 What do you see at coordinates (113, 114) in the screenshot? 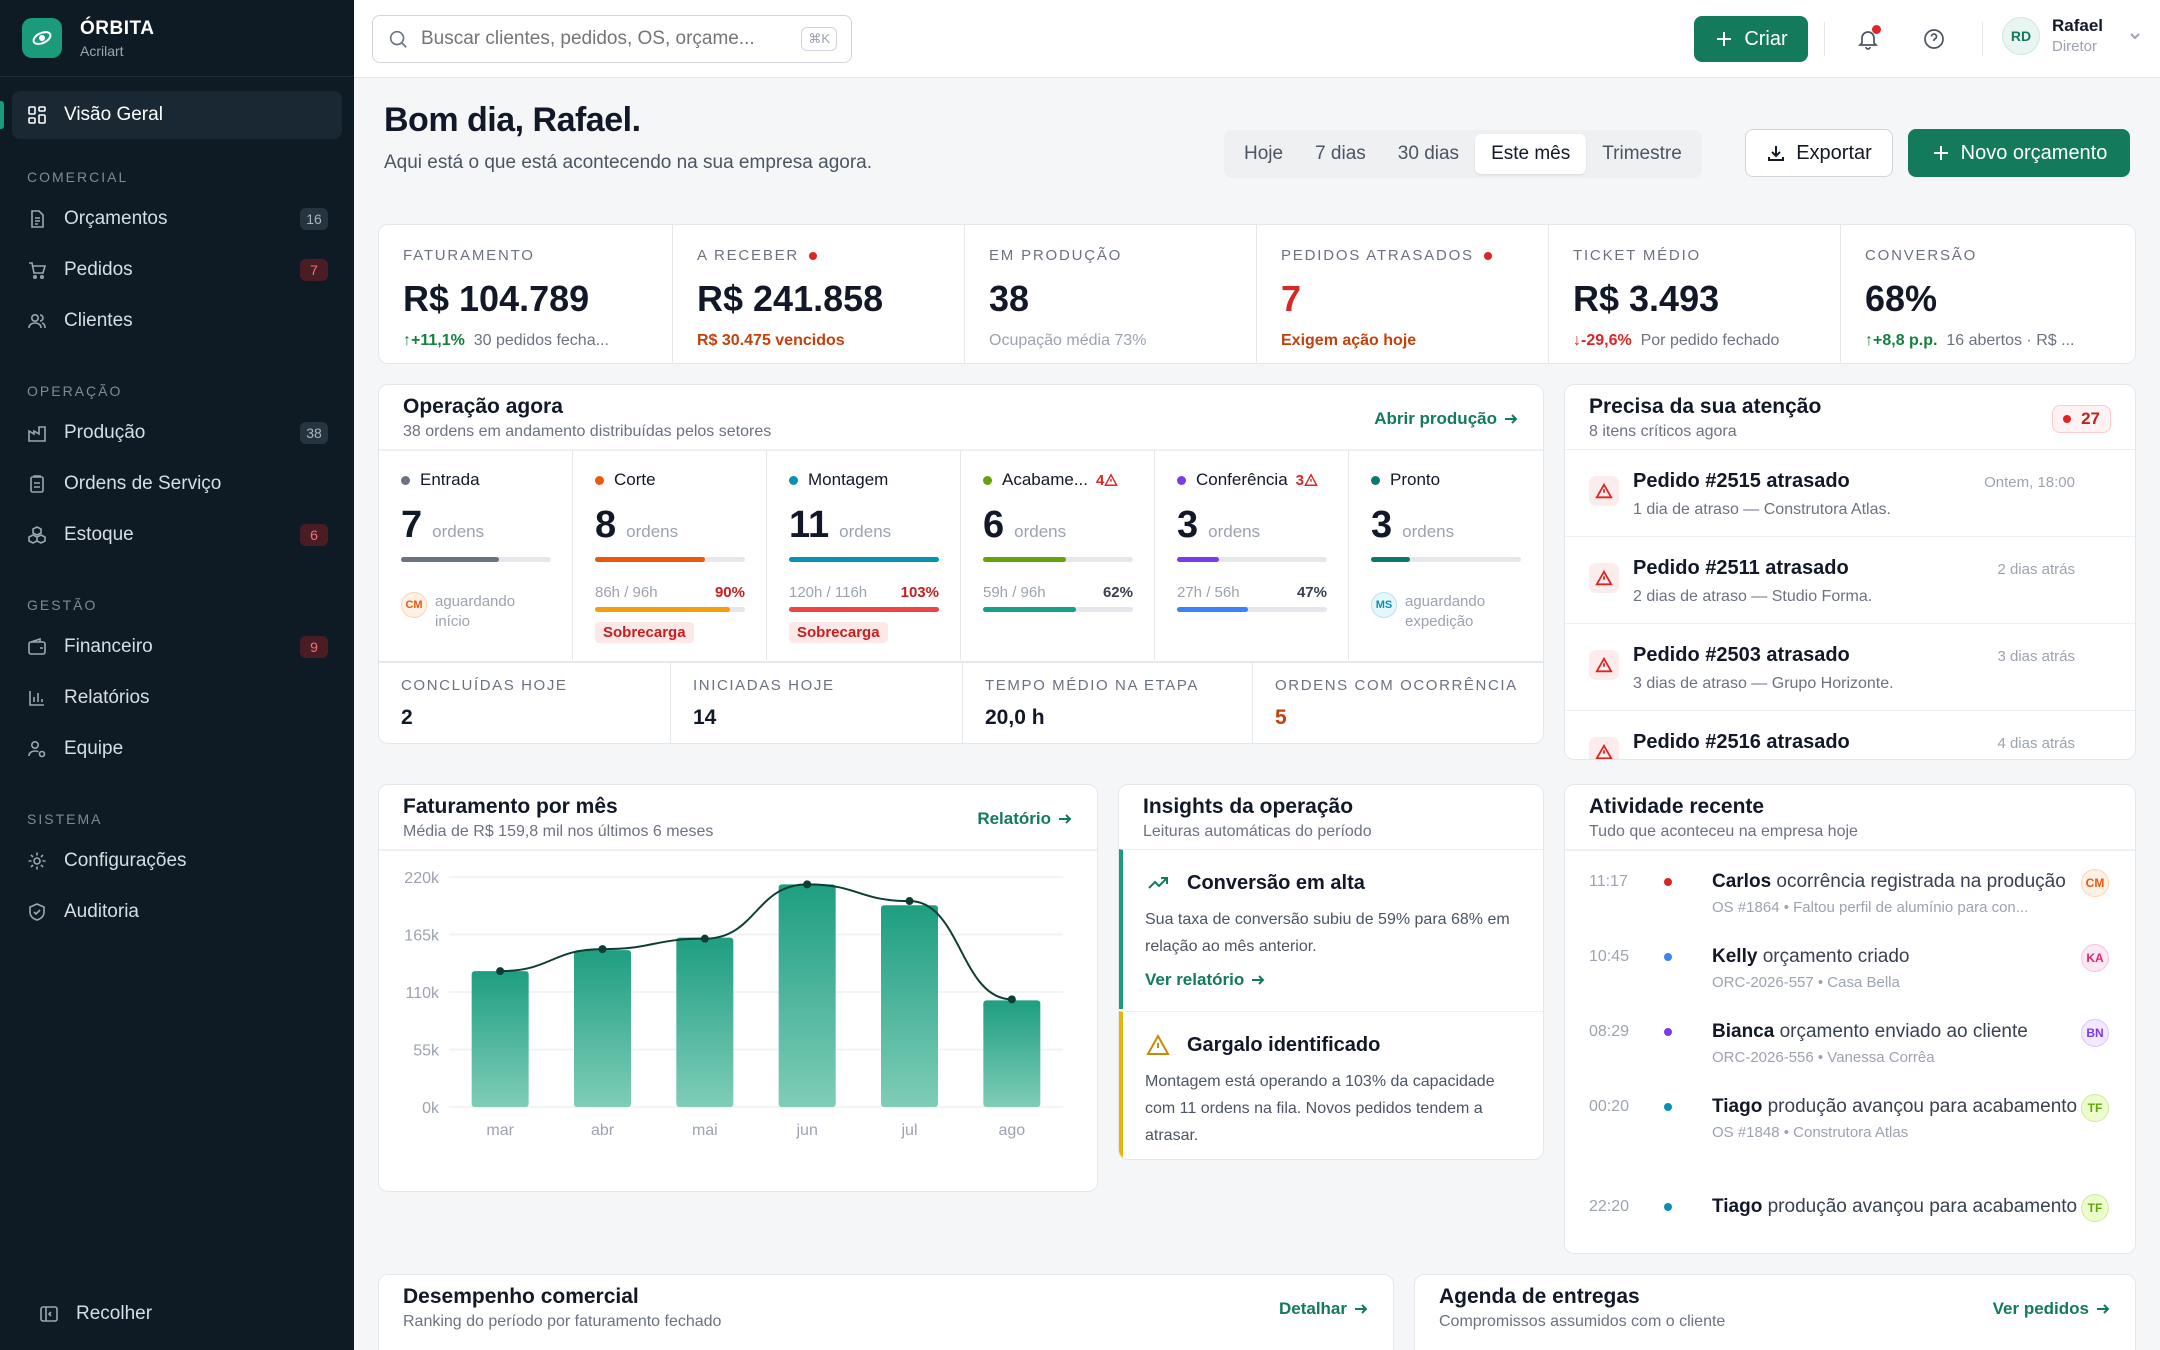
I see `nav-label: Visão Geral` at bounding box center [113, 114].